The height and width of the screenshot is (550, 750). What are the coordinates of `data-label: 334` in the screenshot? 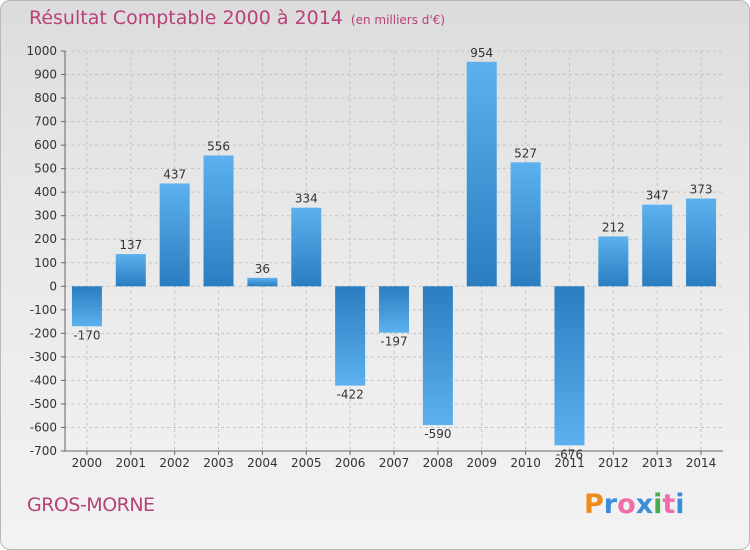 It's located at (306, 199).